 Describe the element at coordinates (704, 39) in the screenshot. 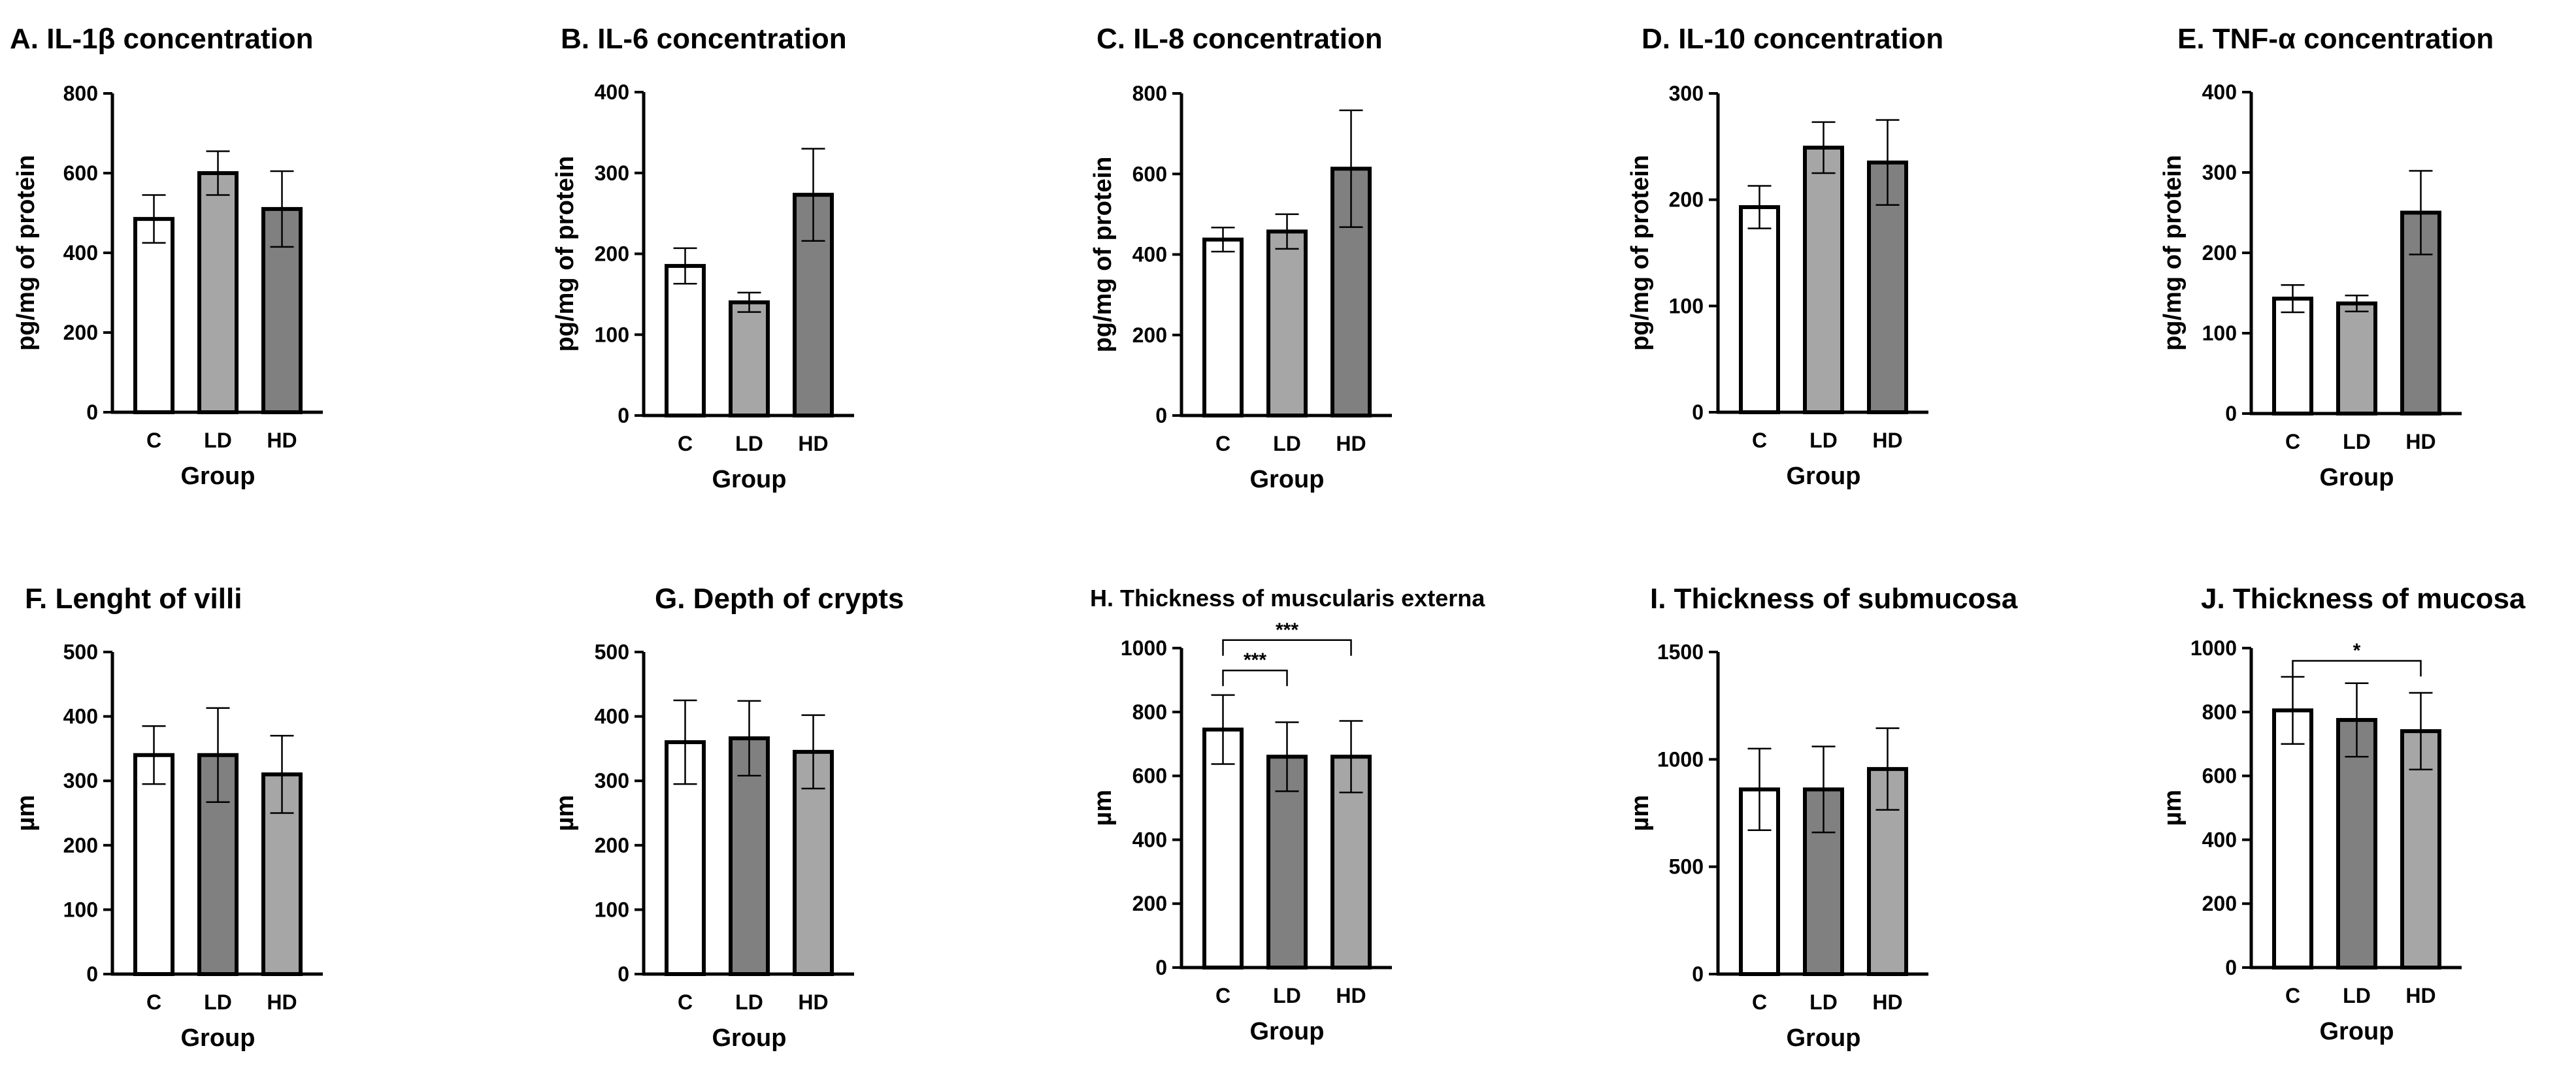

I see `chart-title: B. IL-6 concentration` at that location.